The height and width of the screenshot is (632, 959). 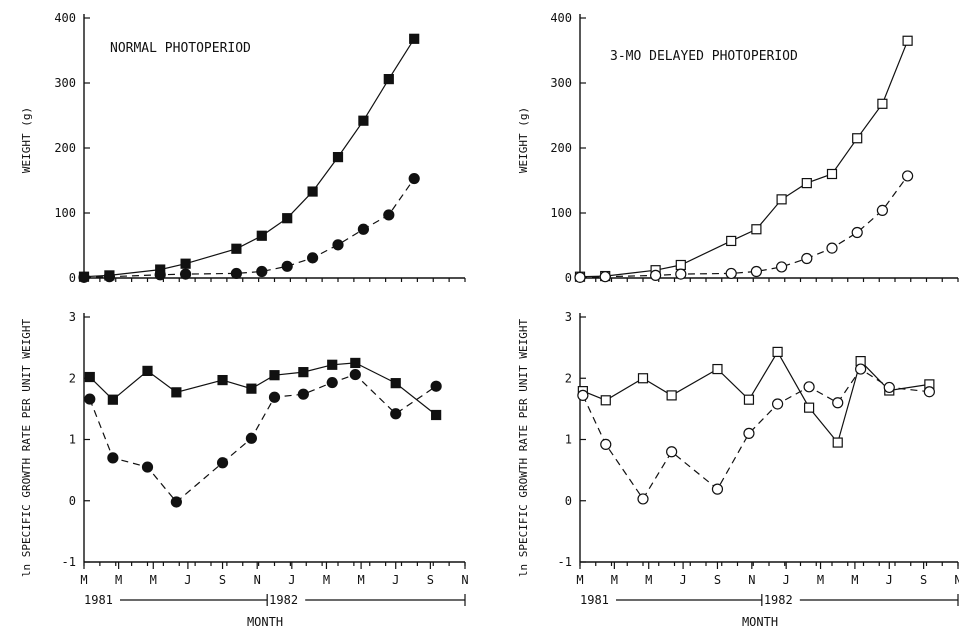 I want to click on y-tick-label: 3, so click(x=72, y=317).